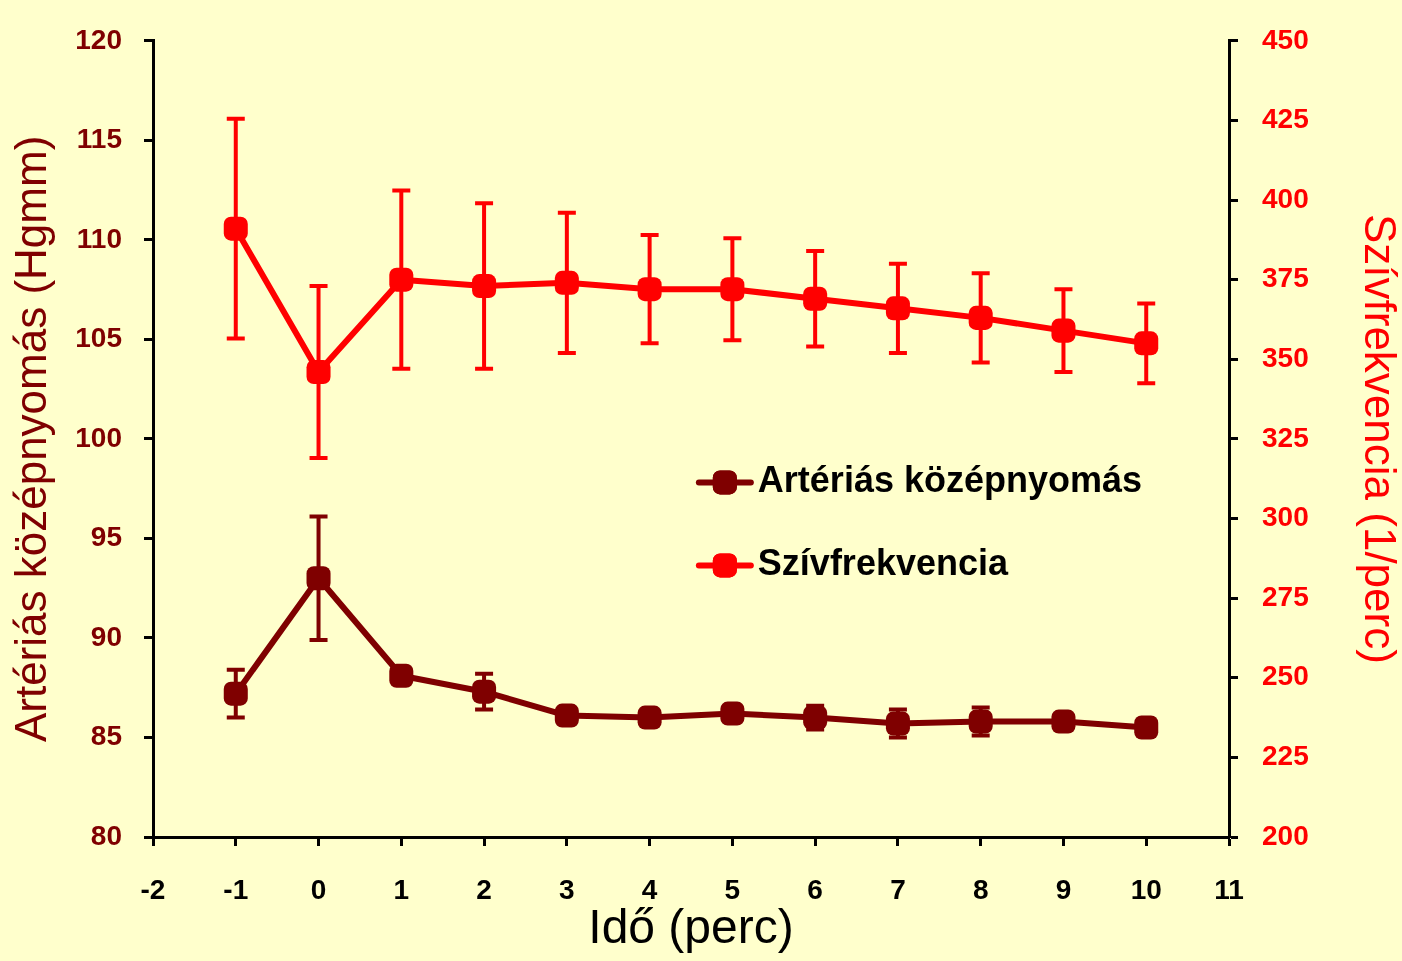 The width and height of the screenshot is (1402, 961). What do you see at coordinates (236, 889) in the screenshot?
I see `x-tick-label: -1` at bounding box center [236, 889].